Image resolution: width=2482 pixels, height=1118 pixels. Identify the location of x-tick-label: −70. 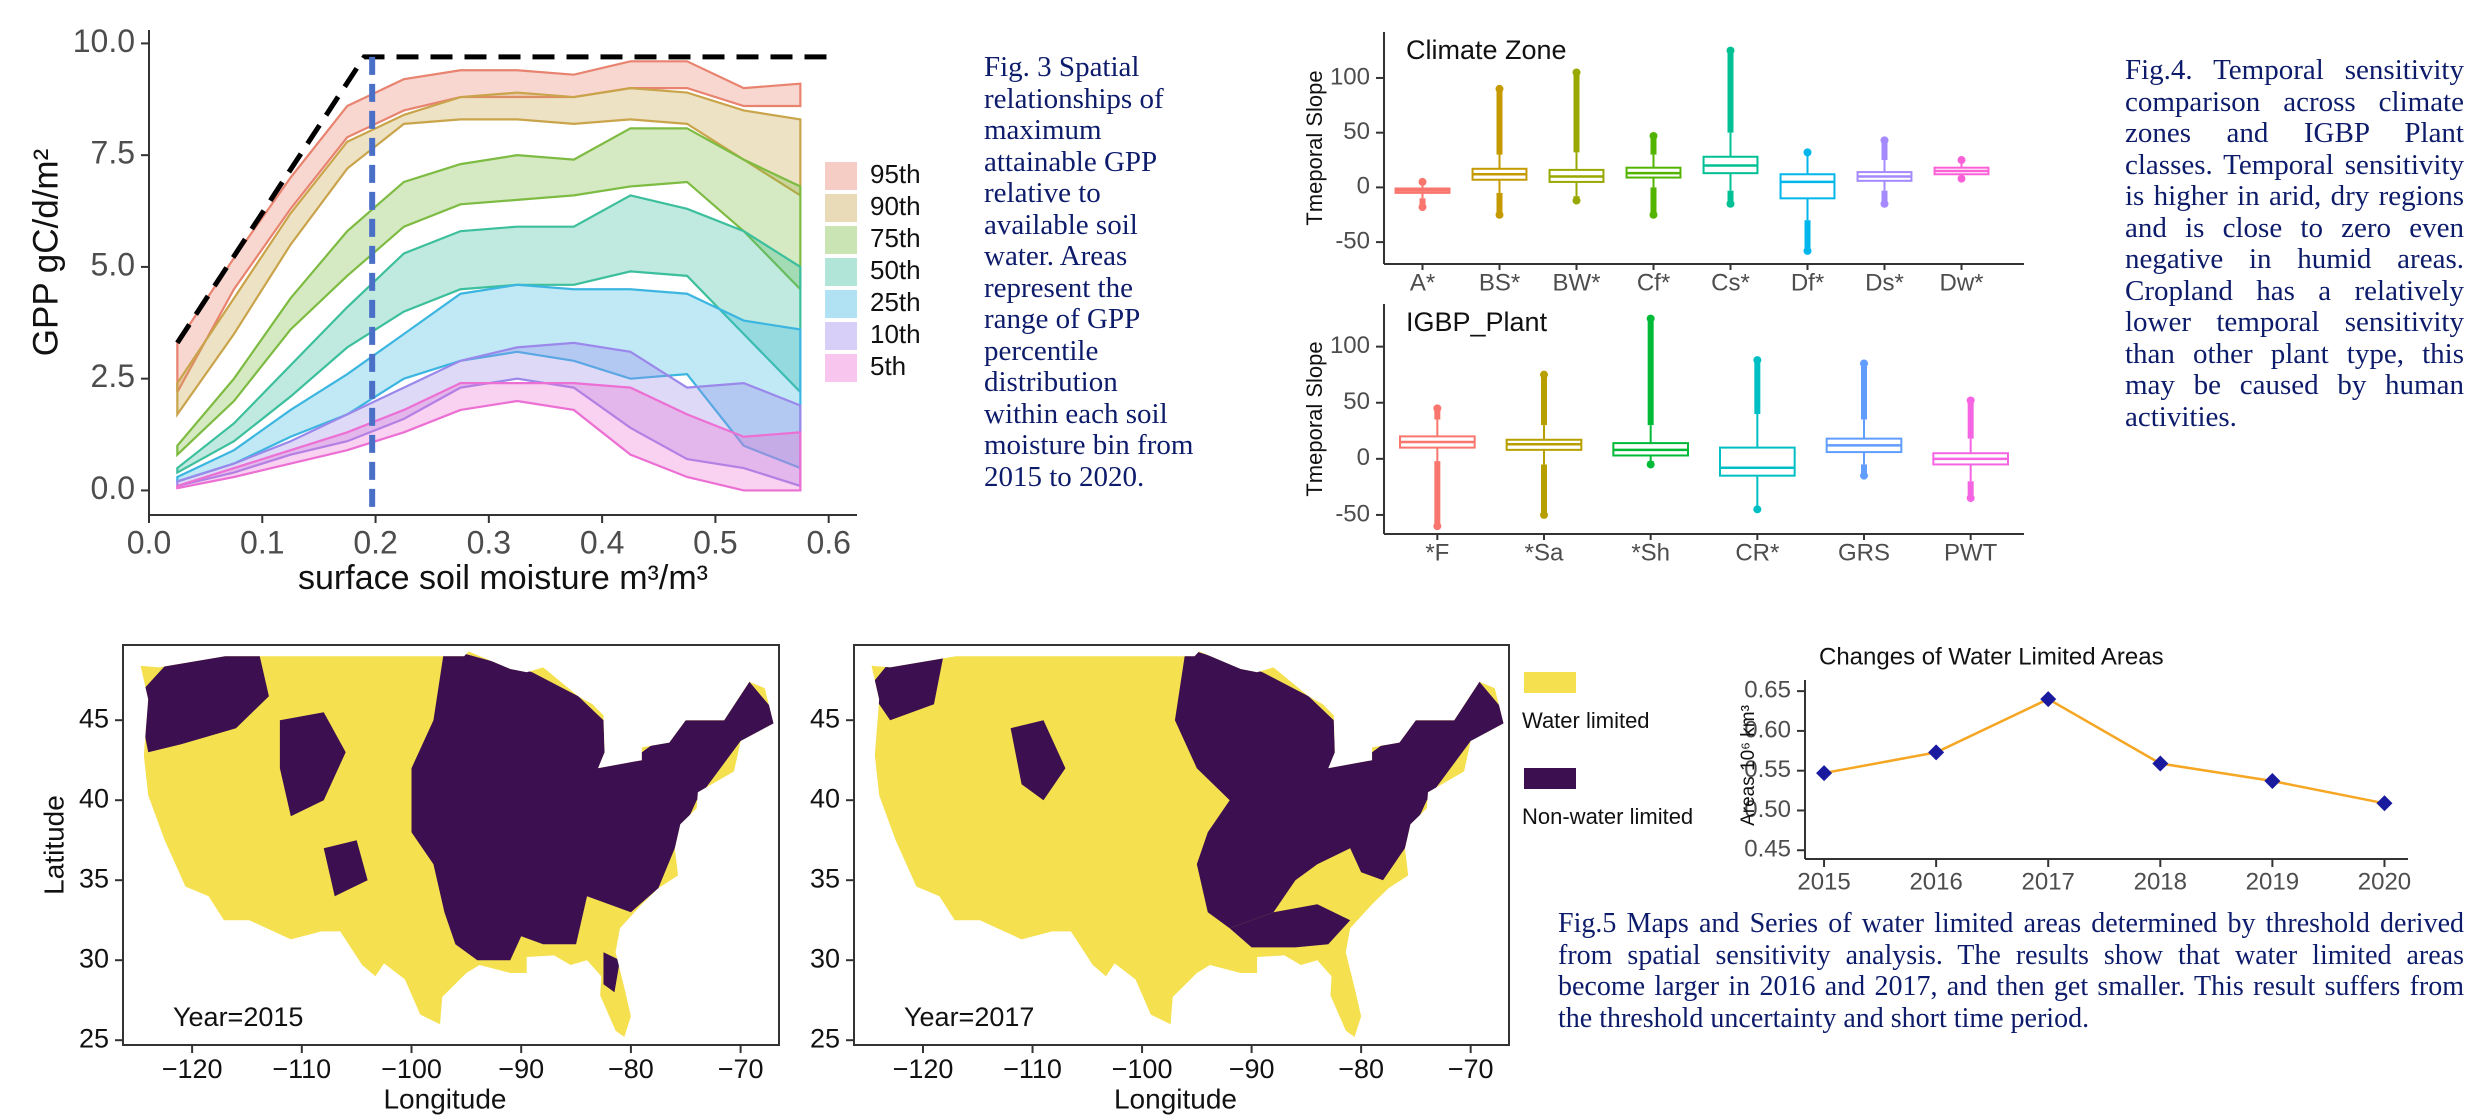
(741, 1069).